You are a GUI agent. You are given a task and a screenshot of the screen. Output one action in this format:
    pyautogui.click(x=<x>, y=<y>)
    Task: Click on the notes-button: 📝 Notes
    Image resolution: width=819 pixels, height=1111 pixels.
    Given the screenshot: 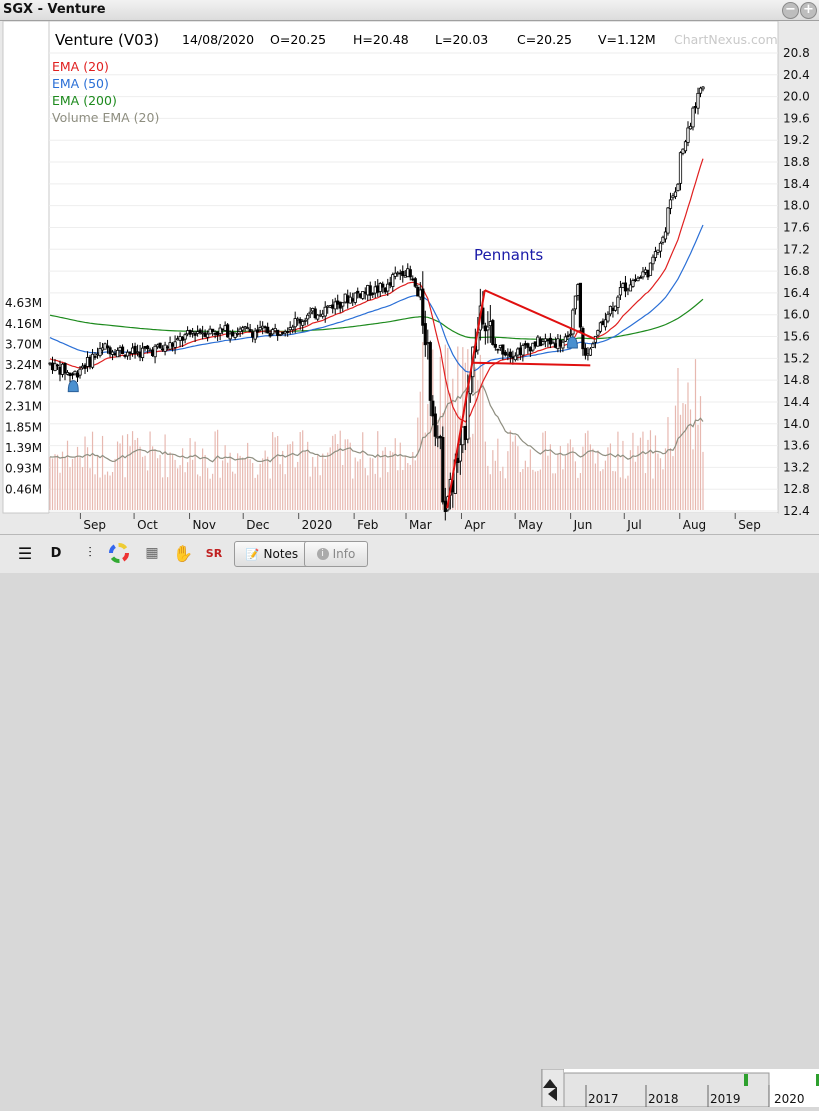 What is the action you would take?
    pyautogui.click(x=272, y=554)
    